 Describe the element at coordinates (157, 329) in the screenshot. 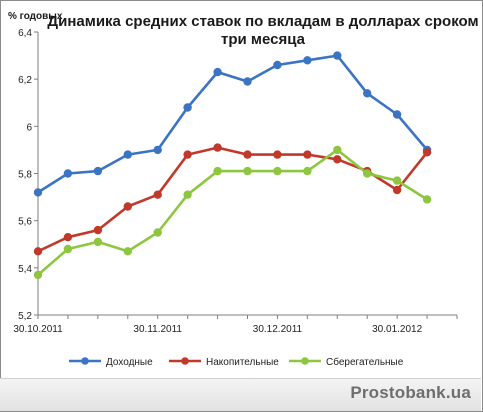

I see `x-tick-label: 30.11.2011` at that location.